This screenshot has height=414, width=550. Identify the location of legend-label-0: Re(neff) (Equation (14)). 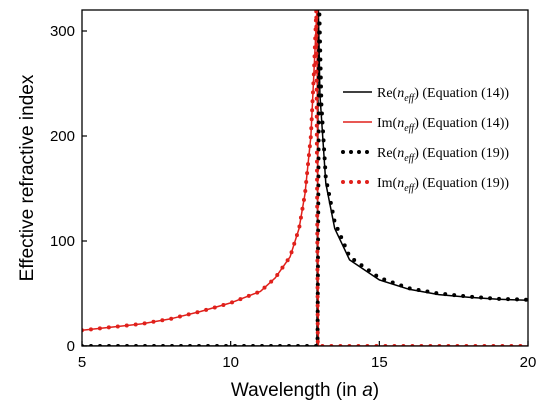
(443, 95).